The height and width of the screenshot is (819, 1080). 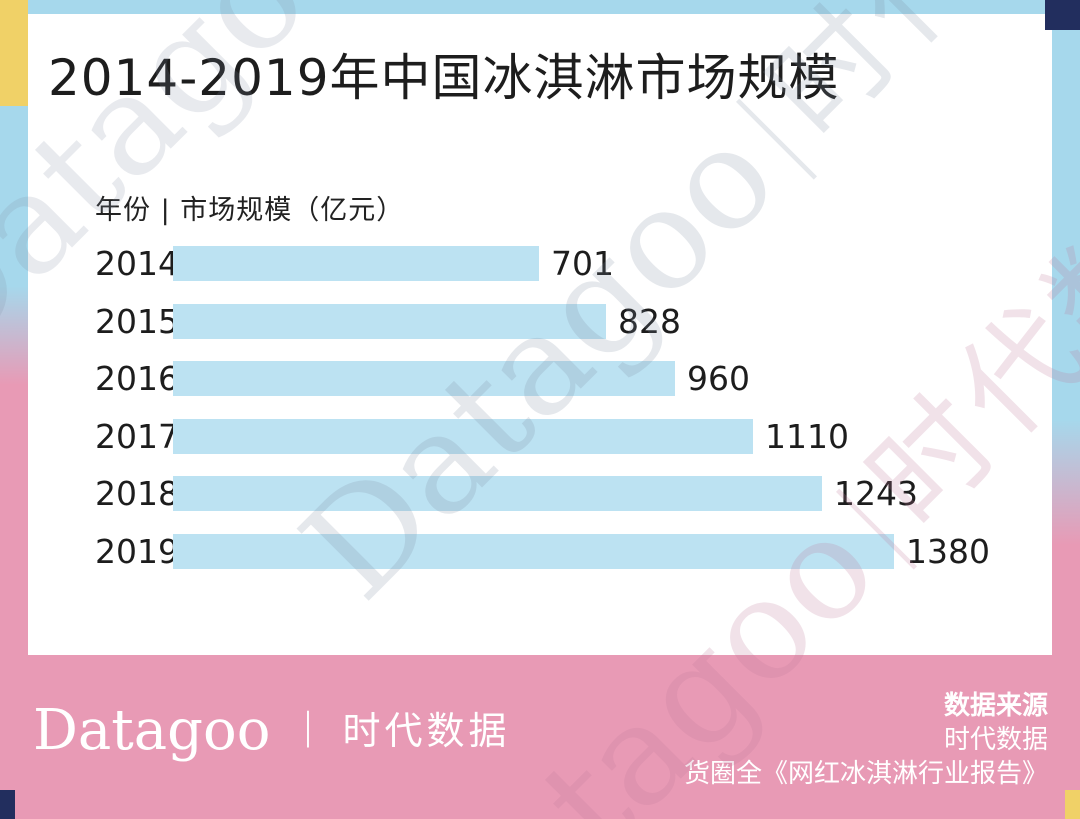 What do you see at coordinates (137, 436) in the screenshot?
I see `year-label: 2017` at bounding box center [137, 436].